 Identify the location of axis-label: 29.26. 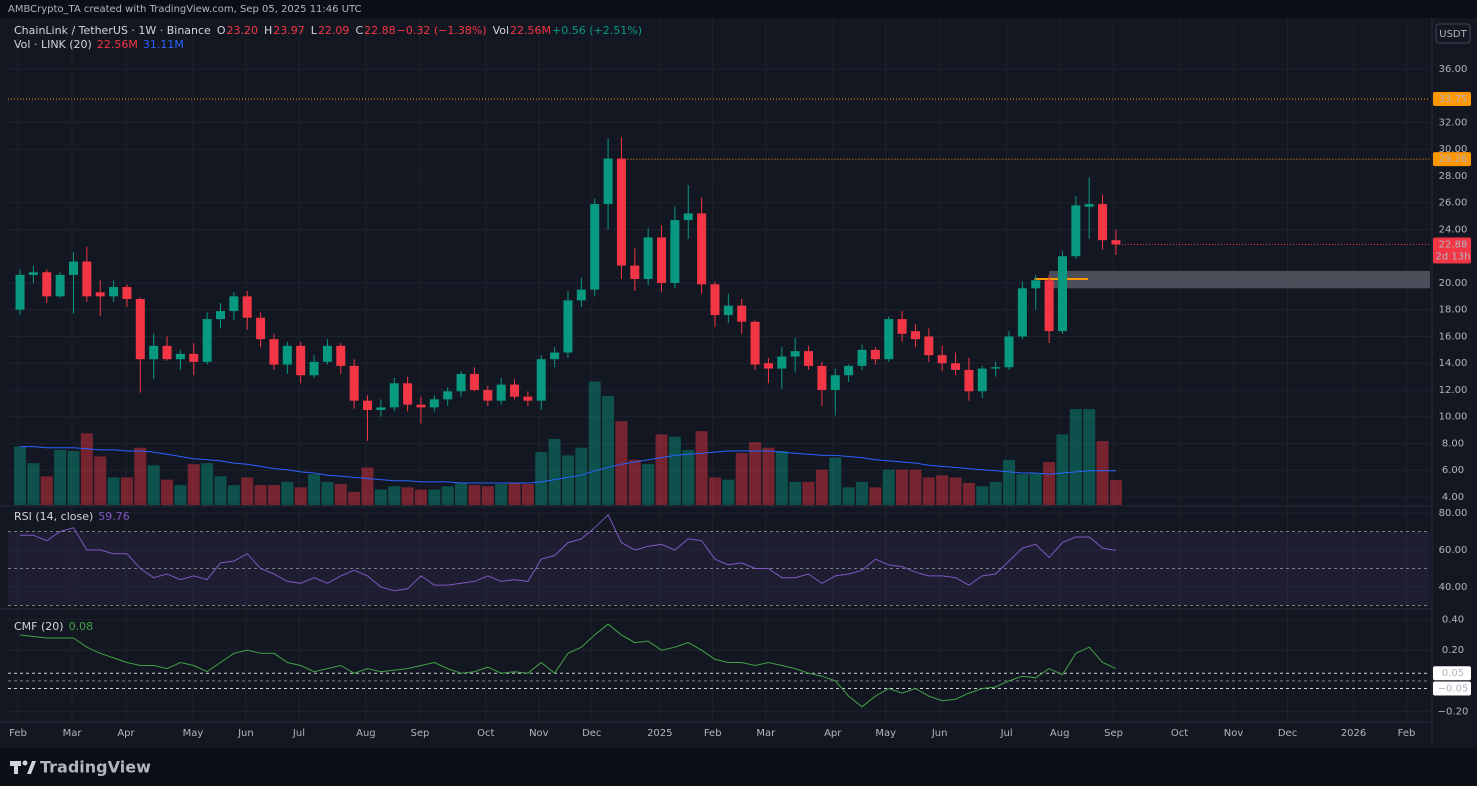
(1453, 159).